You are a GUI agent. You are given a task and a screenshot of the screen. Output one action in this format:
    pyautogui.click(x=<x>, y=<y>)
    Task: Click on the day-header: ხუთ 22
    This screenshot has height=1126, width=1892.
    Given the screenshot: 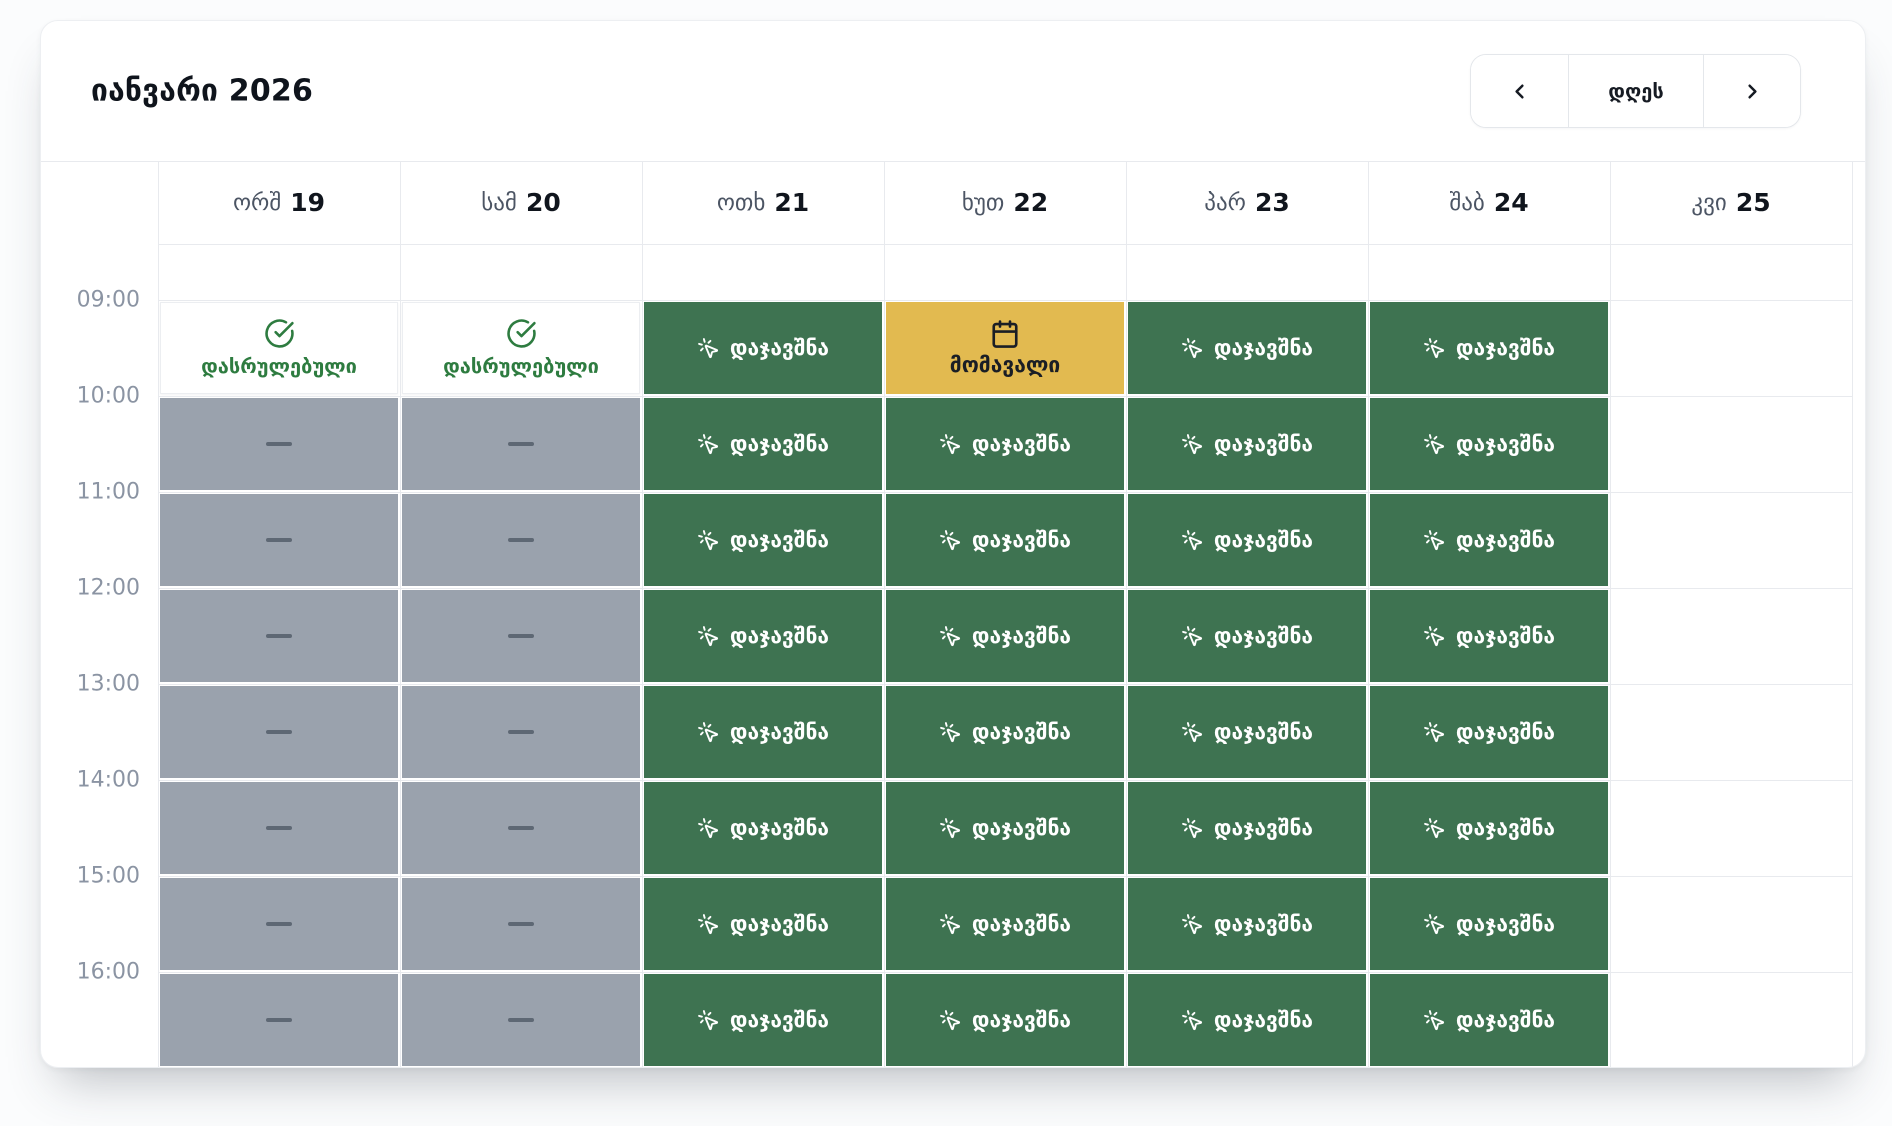 What is the action you would take?
    pyautogui.click(x=1005, y=202)
    